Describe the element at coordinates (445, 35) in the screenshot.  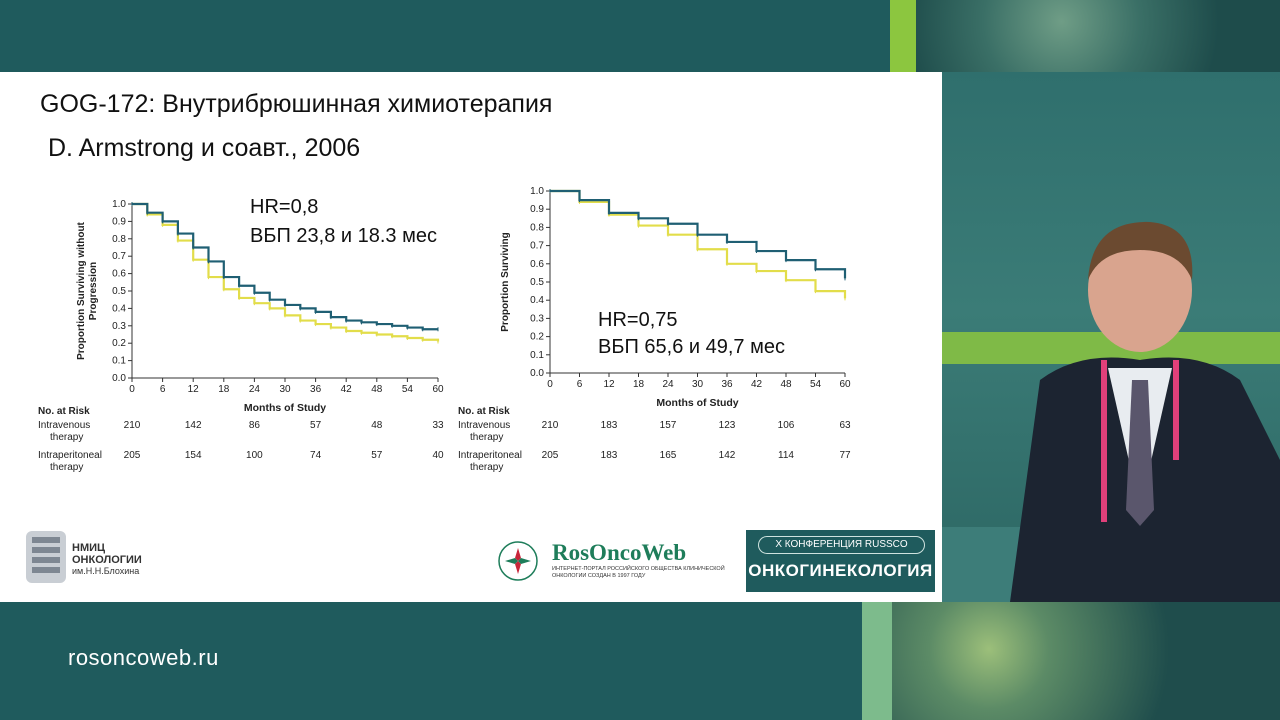
I see `top-band` at that location.